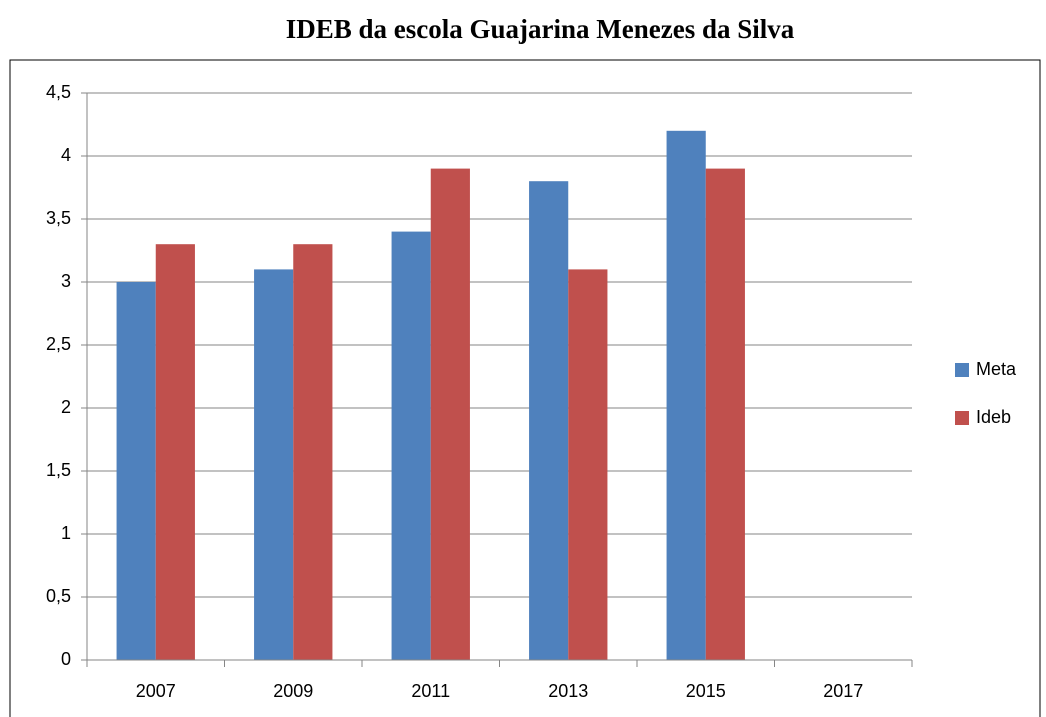 This screenshot has height=717, width=1046. What do you see at coordinates (993, 417) in the screenshot?
I see `legend-label: Ideb` at bounding box center [993, 417].